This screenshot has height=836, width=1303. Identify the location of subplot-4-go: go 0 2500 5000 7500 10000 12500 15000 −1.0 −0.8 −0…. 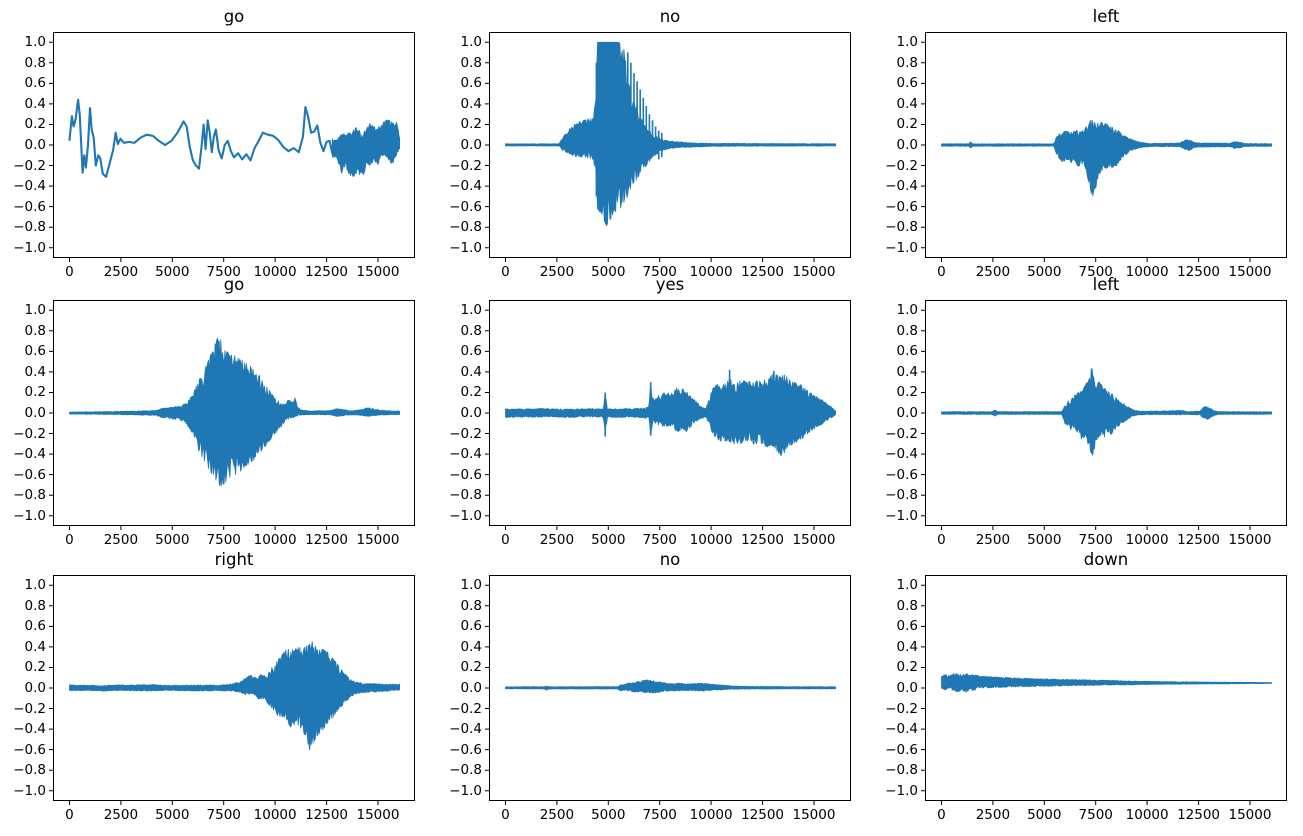
(212, 411).